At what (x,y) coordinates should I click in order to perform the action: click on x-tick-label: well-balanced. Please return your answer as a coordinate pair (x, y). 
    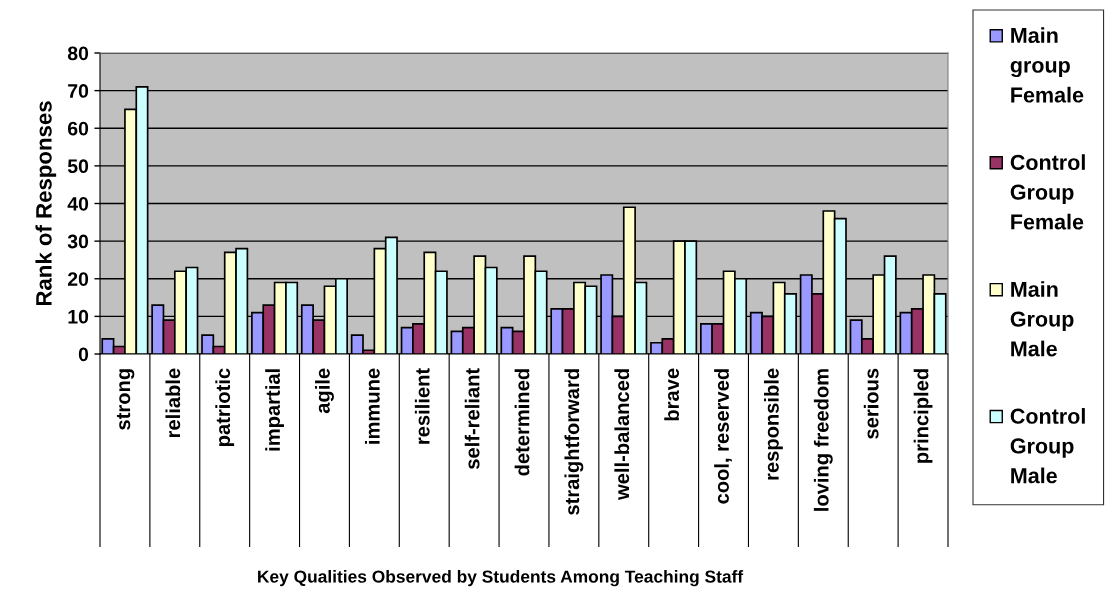
    Looking at the image, I should click on (622, 434).